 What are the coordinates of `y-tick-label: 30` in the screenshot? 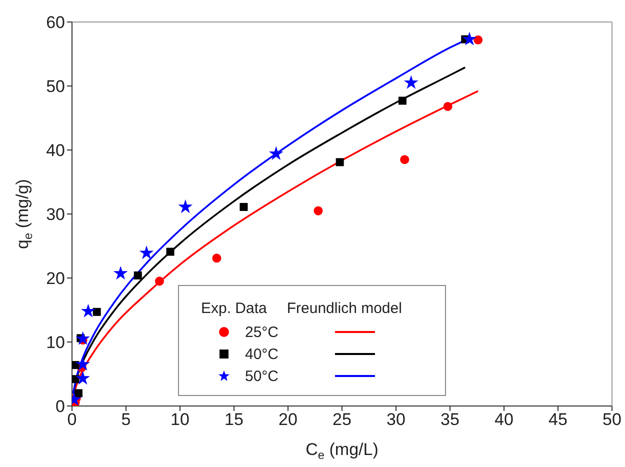 It's located at (55, 214).